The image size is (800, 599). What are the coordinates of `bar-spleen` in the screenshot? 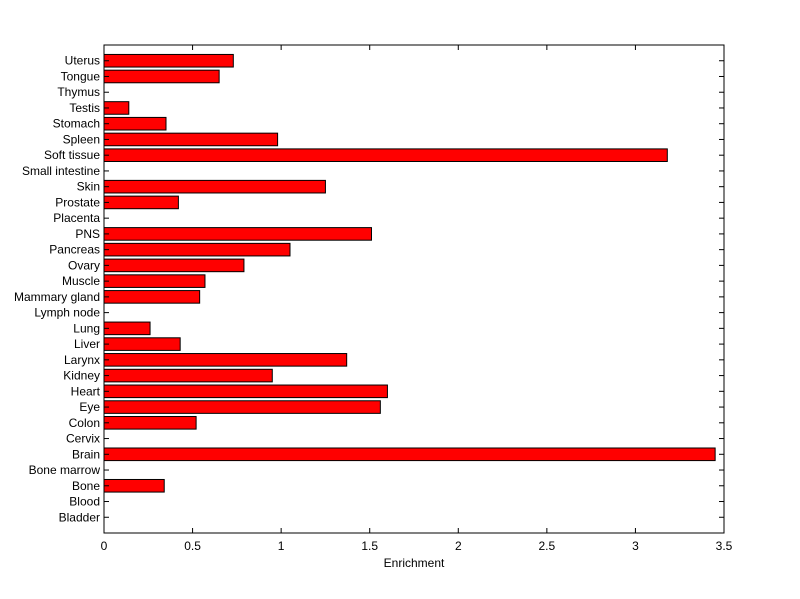 It's located at (191, 139).